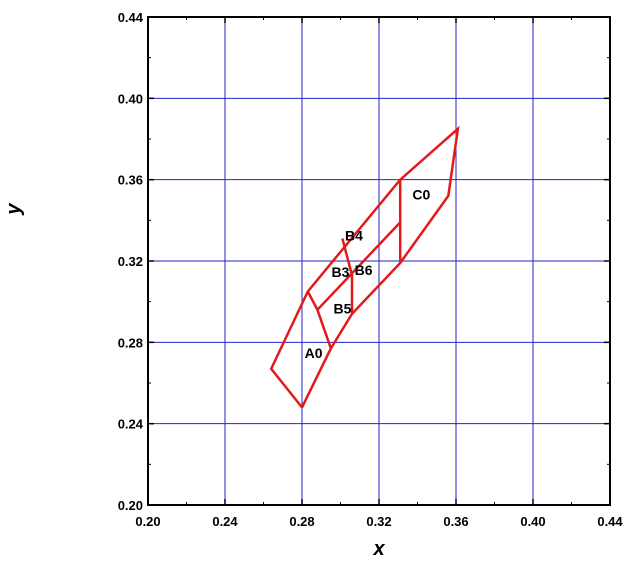 Image resolution: width=628 pixels, height=561 pixels. Describe the element at coordinates (342, 309) in the screenshot. I see `region-label: B5` at that location.